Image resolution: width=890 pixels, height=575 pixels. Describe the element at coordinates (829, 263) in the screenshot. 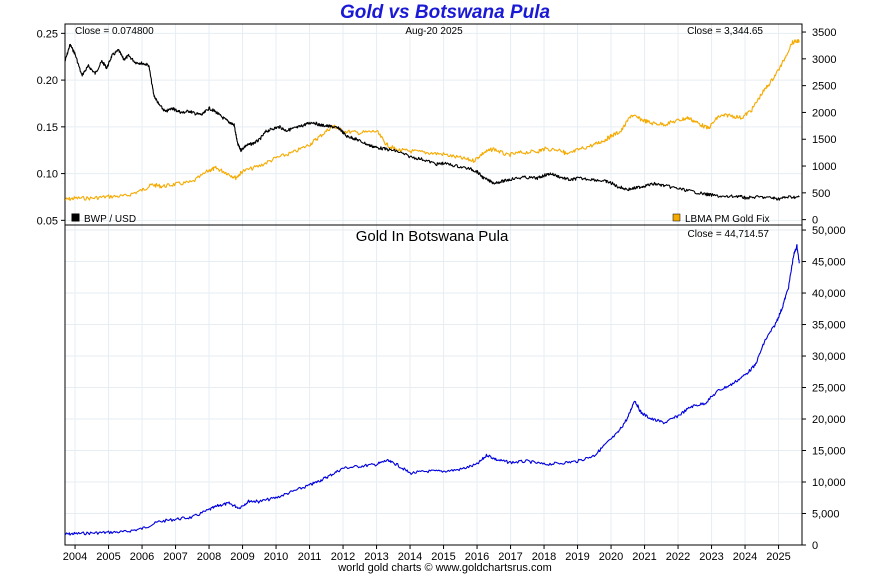

I see `bottom-right-tick-label: 45,000` at that location.